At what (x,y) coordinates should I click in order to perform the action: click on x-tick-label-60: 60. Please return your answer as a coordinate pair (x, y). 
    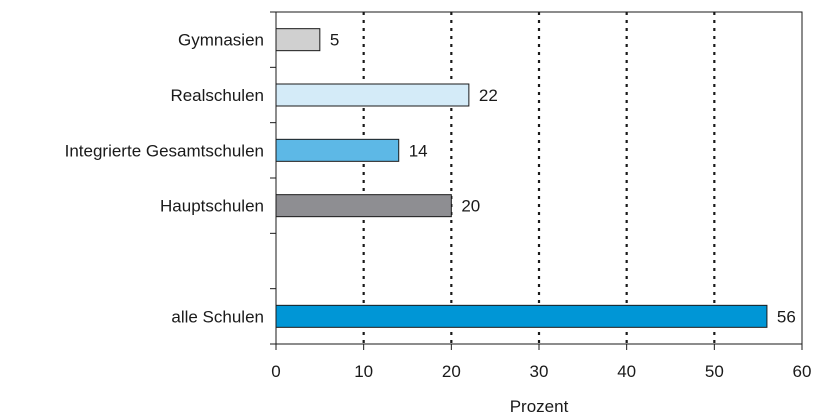
    Looking at the image, I should click on (802, 371).